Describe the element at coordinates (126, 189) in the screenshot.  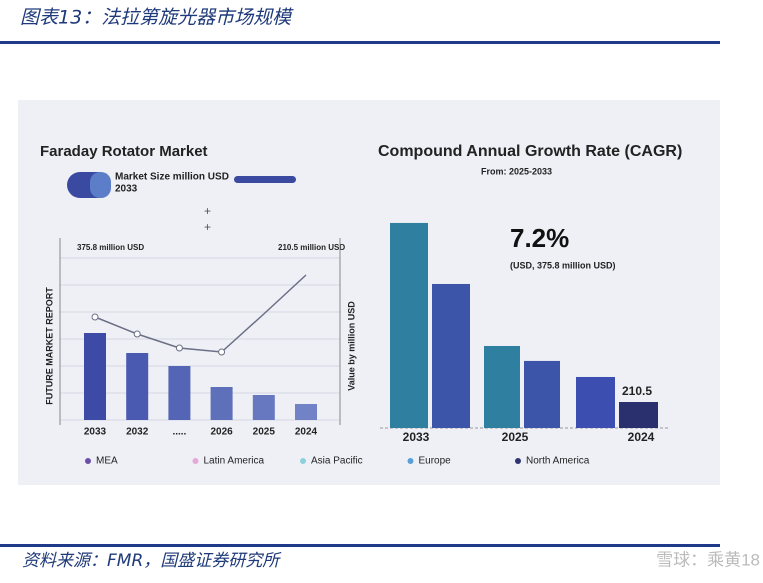
I see `left-subtitle-year: 2033` at that location.